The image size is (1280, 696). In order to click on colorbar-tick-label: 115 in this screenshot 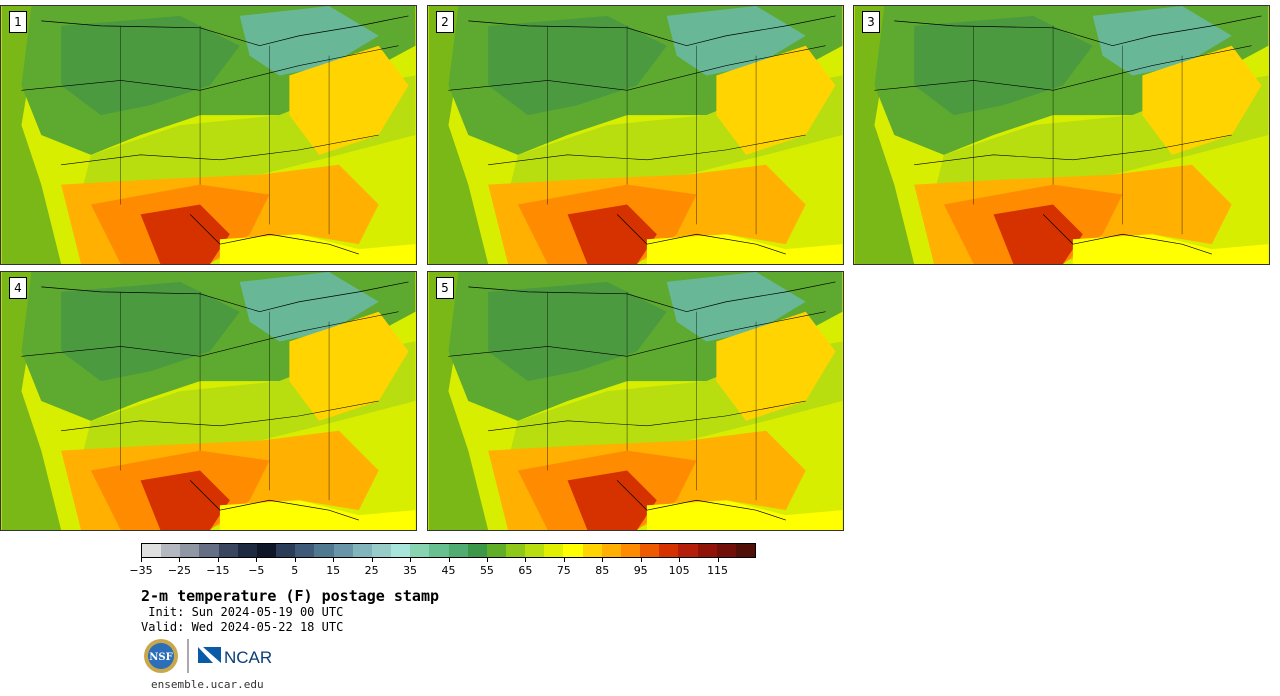, I will do `click(718, 570)`.